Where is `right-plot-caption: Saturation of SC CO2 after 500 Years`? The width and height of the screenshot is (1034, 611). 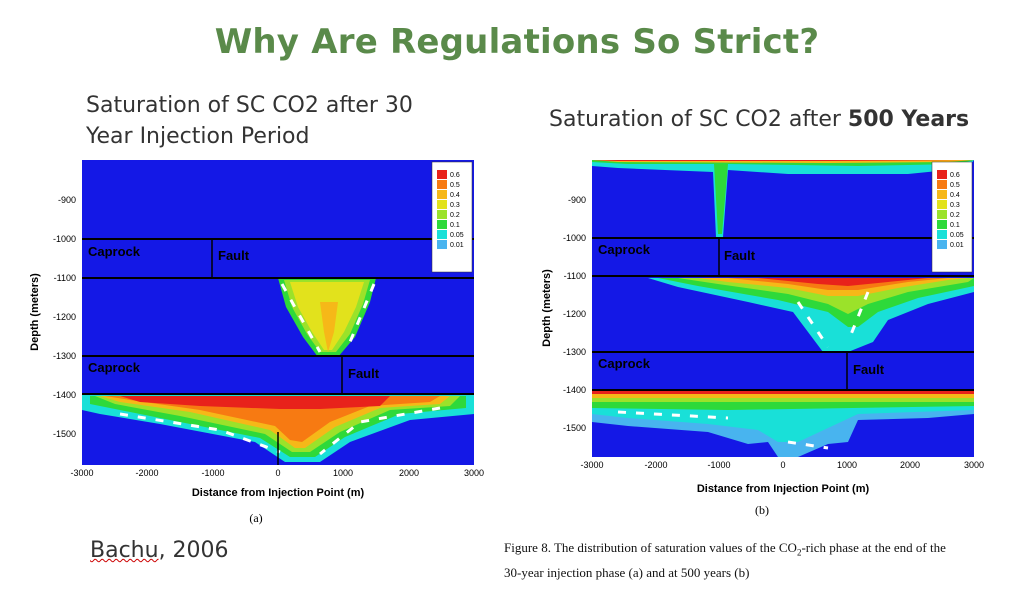 right-plot-caption: Saturation of SC CO2 after 500 Years is located at coordinates (759, 119).